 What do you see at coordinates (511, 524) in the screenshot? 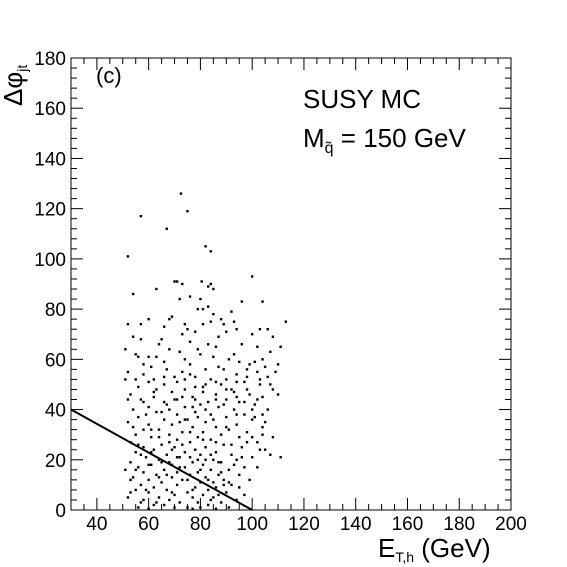
I see `x-tick-label: 200` at bounding box center [511, 524].